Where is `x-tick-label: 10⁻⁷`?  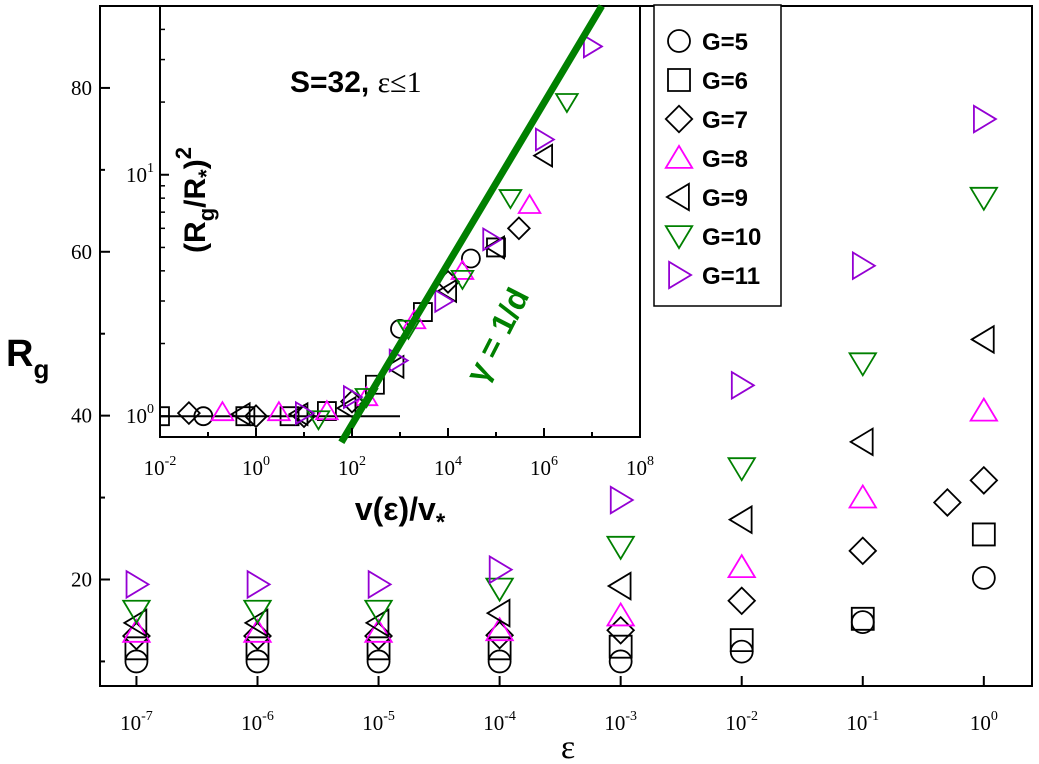 x-tick-label: 10⁻⁷ is located at coordinates (136, 722).